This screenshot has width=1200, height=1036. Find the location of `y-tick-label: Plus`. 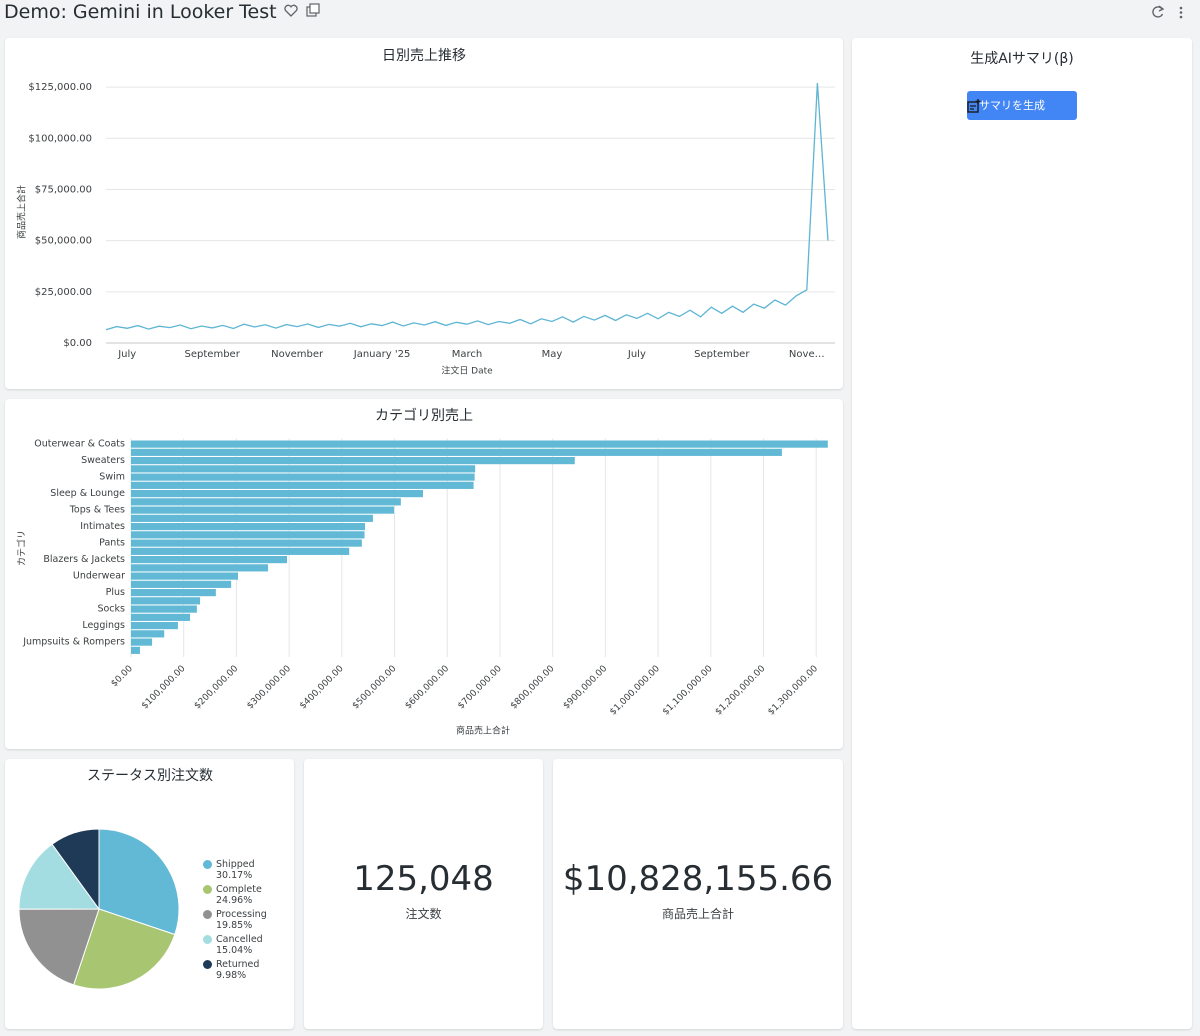

y-tick-label: Plus is located at coordinates (115, 592).